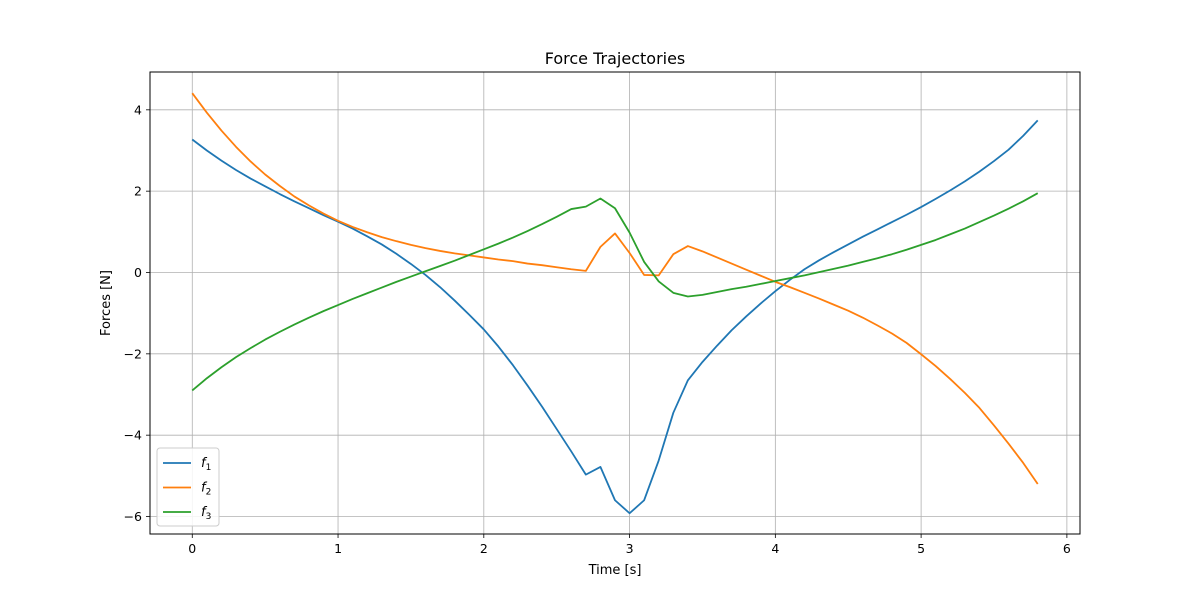 This screenshot has height=600, width=1200. What do you see at coordinates (921, 548) in the screenshot?
I see `x-tick-label: 5` at bounding box center [921, 548].